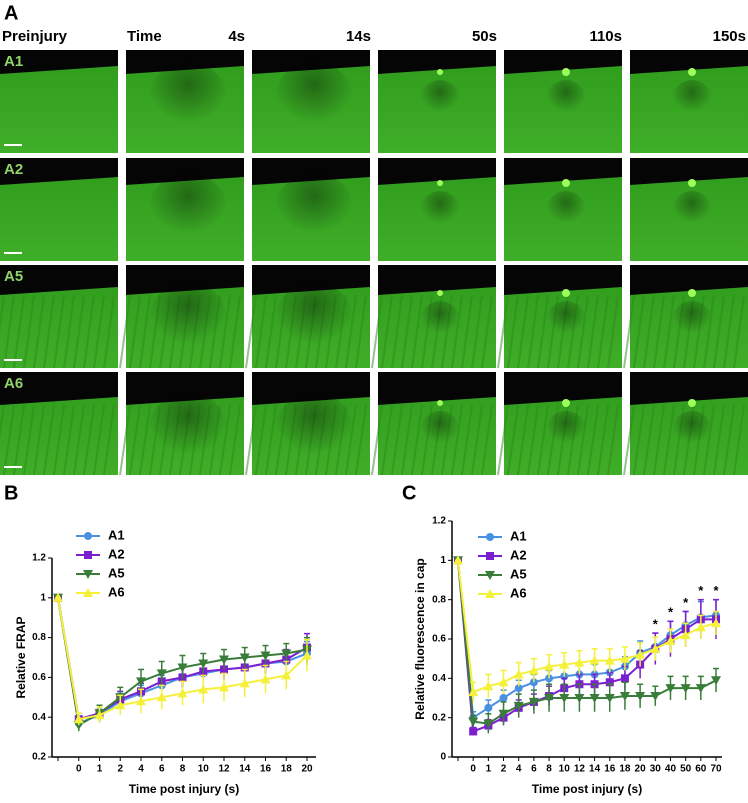  What do you see at coordinates (716, 769) in the screenshot?
I see `x-tick-label: 70` at bounding box center [716, 769].